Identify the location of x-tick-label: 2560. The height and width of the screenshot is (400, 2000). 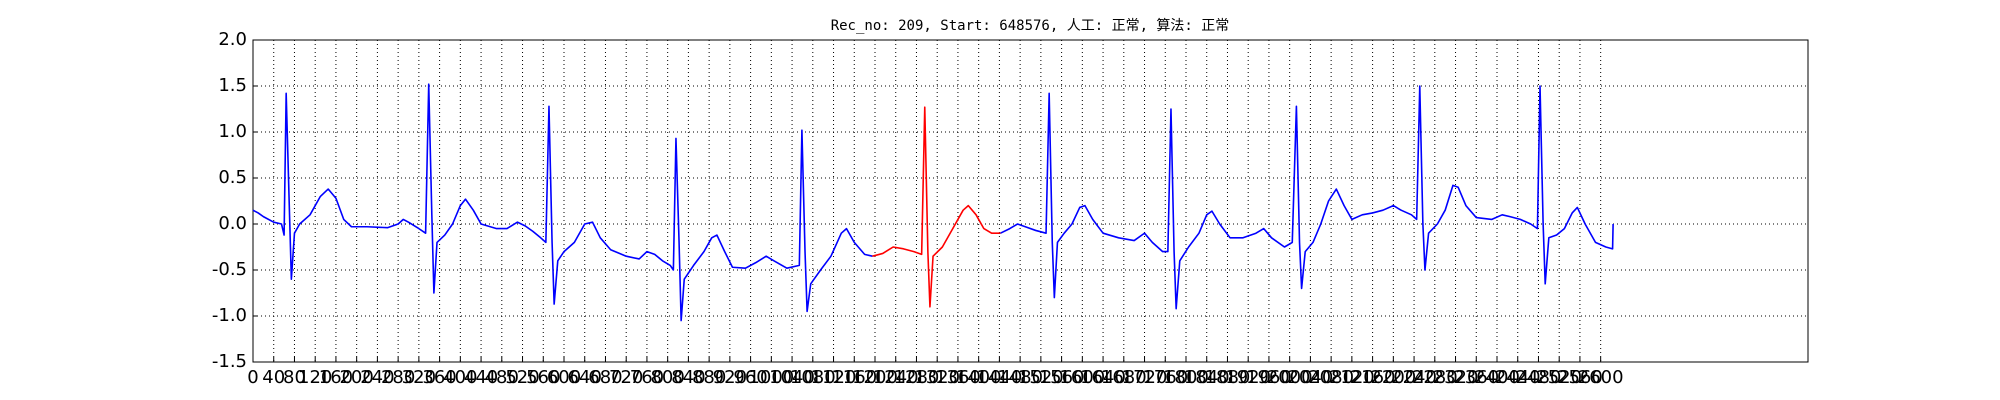
(1580, 377).